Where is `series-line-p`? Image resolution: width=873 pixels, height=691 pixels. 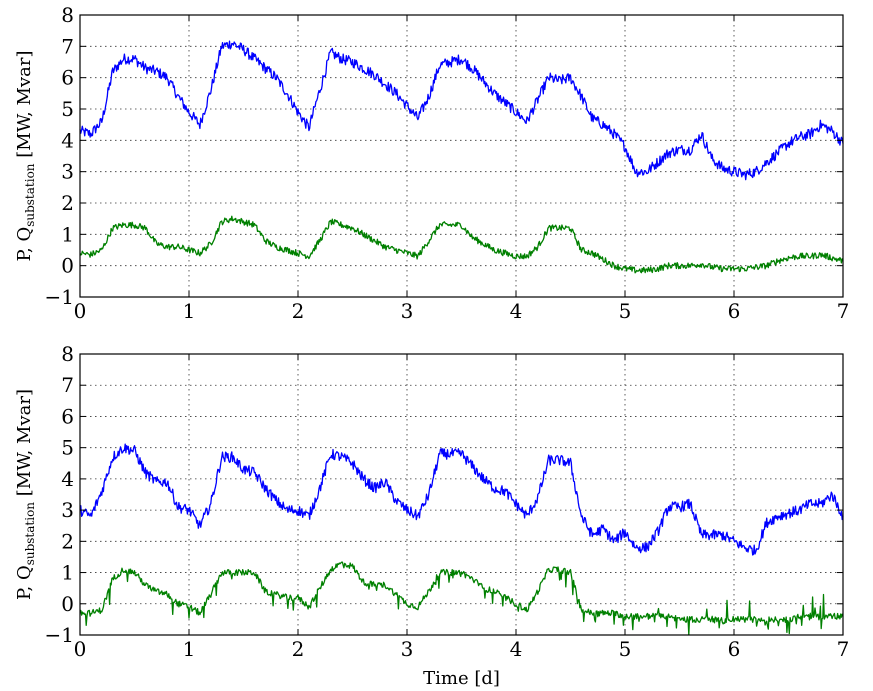 series-line-p is located at coordinates (461, 499).